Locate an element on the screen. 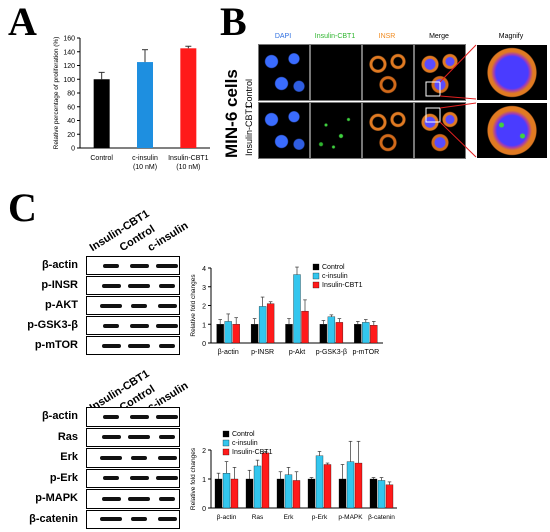 The height and width of the screenshot is (532, 550). blot-row-label: p-MAPK is located at coordinates (56, 498).